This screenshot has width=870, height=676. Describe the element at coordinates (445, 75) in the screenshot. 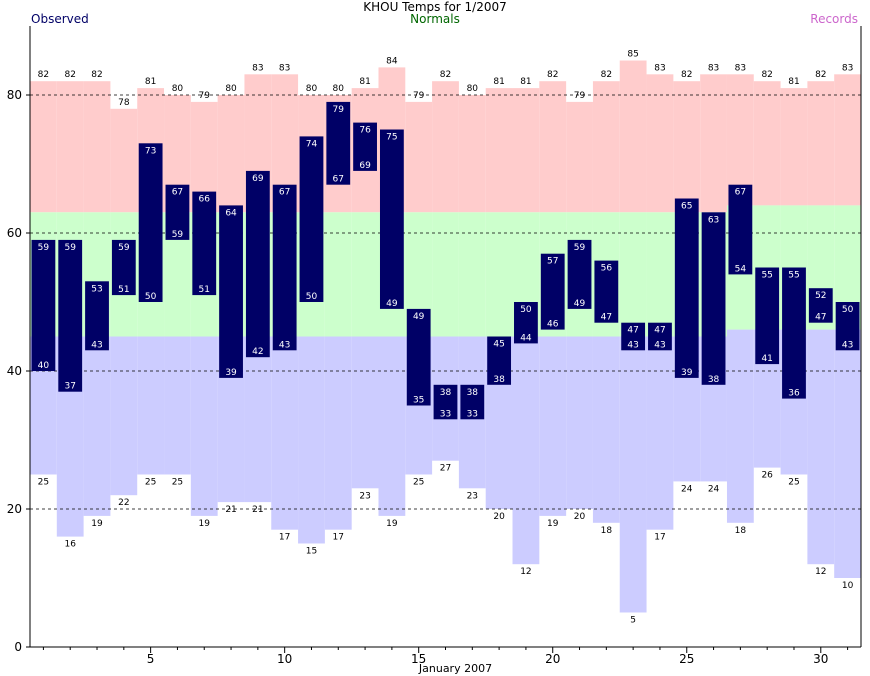

I see `record-high-label-16: 82` at that location.